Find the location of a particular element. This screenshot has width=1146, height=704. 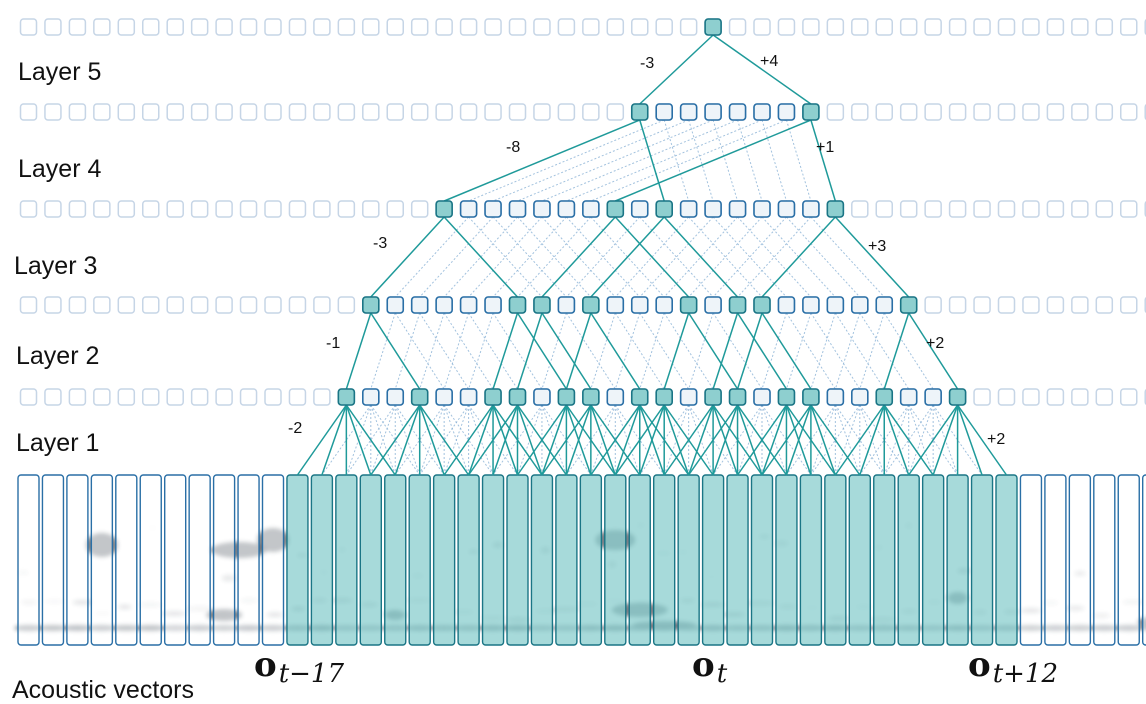

acoustic-vectors-label: Acoustic vectors is located at coordinates (103, 690).